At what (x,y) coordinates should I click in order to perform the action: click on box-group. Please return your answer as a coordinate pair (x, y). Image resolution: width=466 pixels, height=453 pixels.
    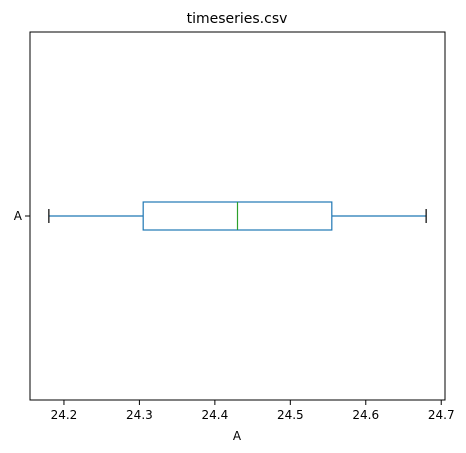
    Looking at the image, I should click on (237, 216).